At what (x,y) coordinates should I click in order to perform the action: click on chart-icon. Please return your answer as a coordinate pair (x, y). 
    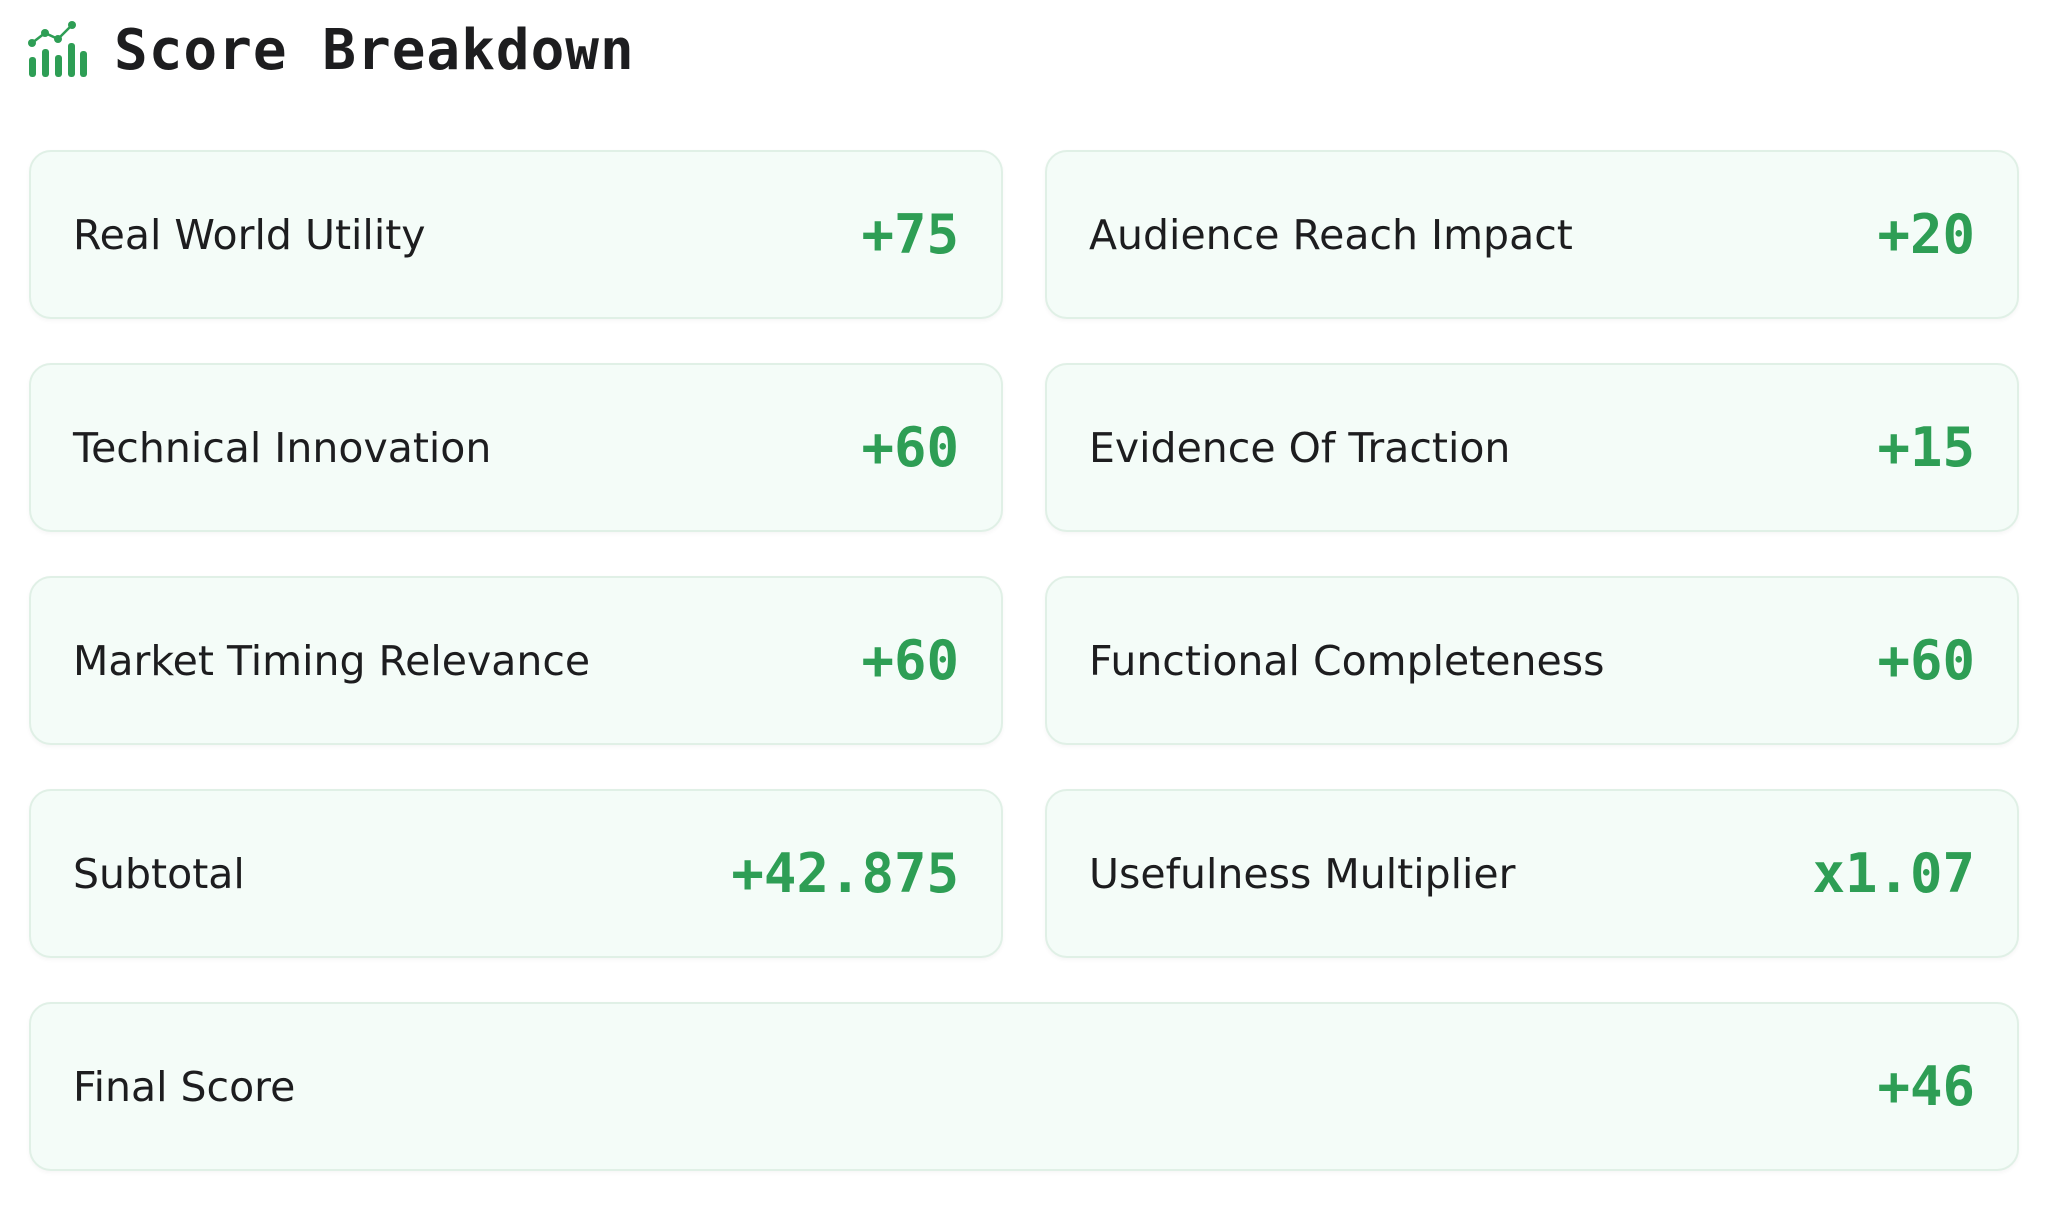
    Looking at the image, I should click on (57, 49).